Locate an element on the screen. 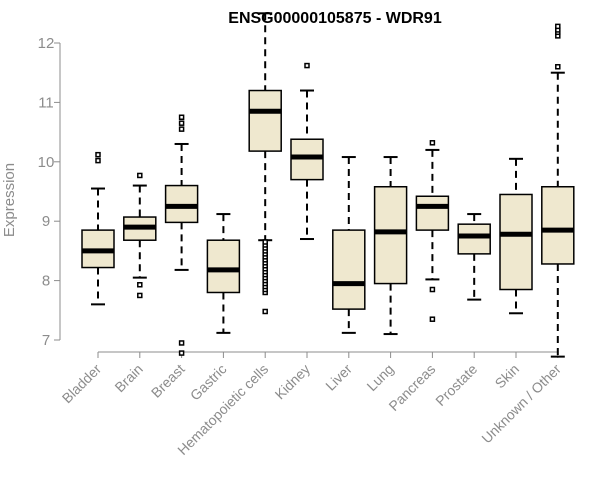 Image resolution: width=600 pixels, height=500 pixels. x-tick-label: Brain is located at coordinates (128, 378).